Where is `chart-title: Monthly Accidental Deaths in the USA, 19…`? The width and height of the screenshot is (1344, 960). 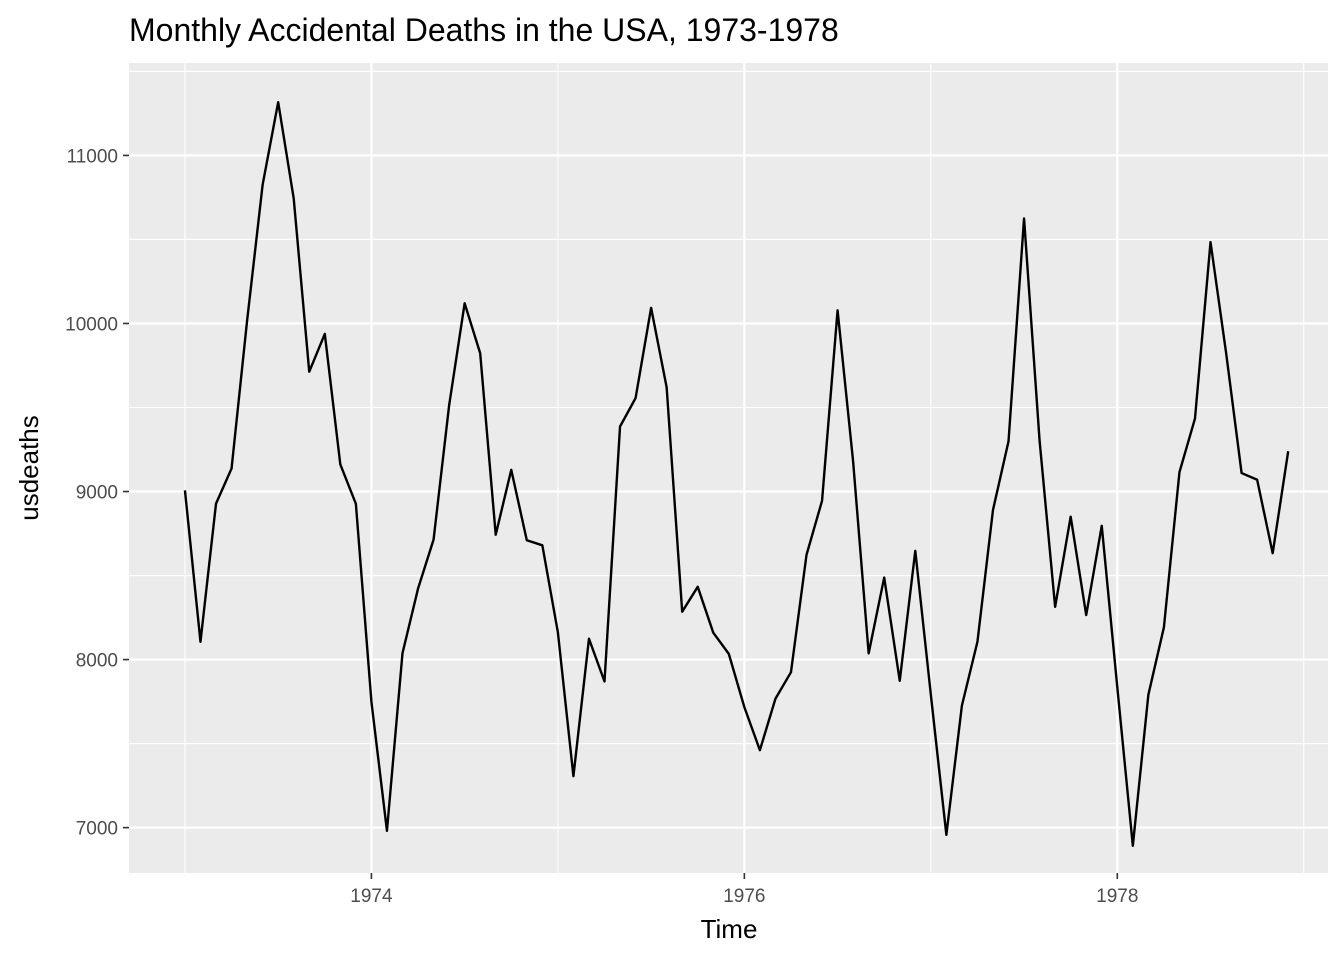 chart-title: Monthly Accidental Deaths in the USA, 19… is located at coordinates (484, 30).